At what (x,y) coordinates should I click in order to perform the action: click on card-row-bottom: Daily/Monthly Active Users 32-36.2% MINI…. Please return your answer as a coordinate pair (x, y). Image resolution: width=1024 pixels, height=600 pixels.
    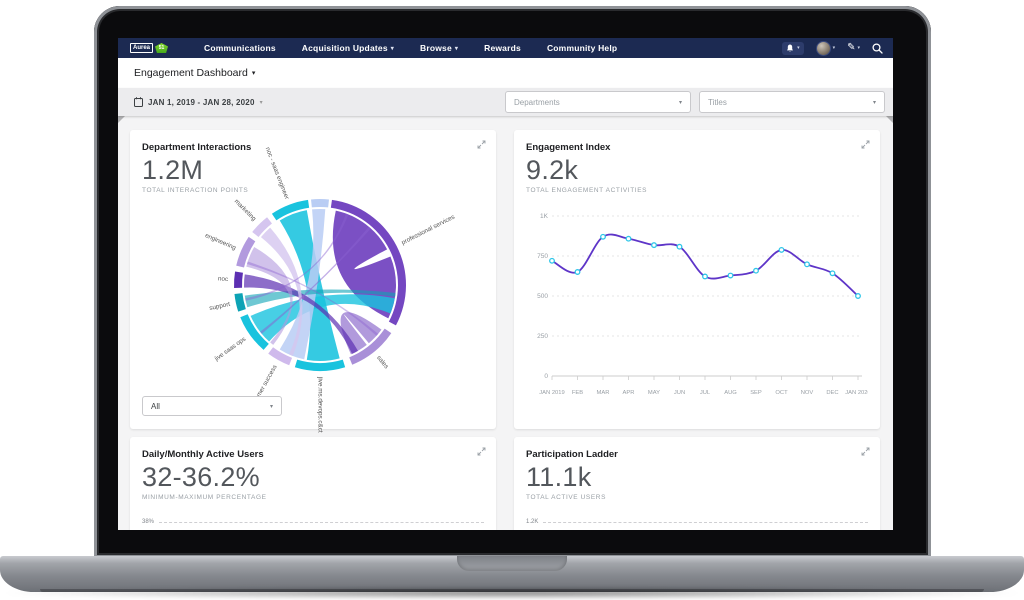
    Looking at the image, I should click on (505, 483).